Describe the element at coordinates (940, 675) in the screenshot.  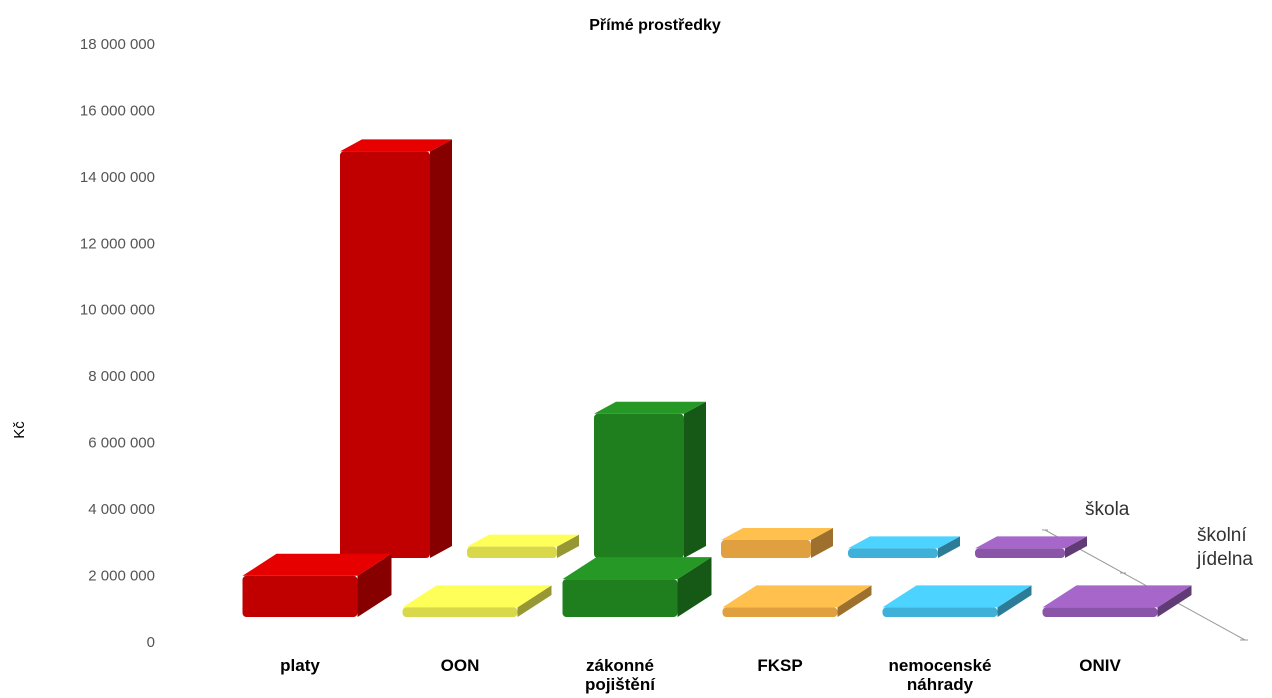
I see `x-tick-label: nemocenské náhrady` at that location.